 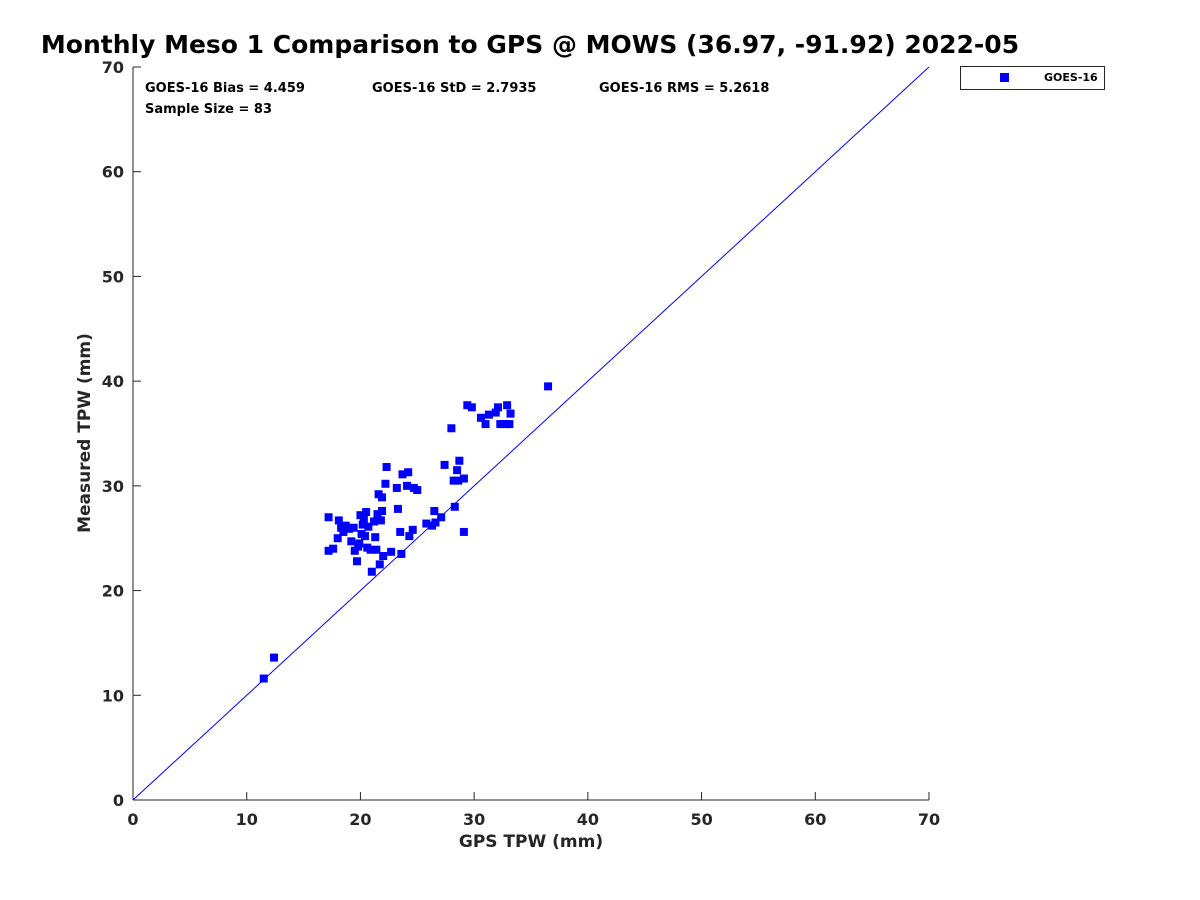 What do you see at coordinates (113, 67) in the screenshot?
I see `y-tick-label: 70` at bounding box center [113, 67].